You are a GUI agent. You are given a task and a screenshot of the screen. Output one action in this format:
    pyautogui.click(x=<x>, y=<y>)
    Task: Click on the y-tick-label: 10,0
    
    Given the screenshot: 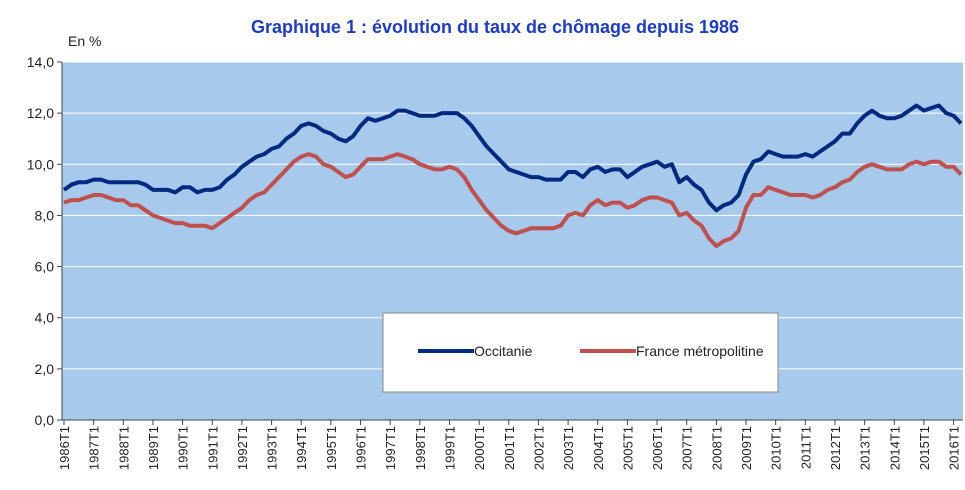 What is the action you would take?
    pyautogui.click(x=40, y=164)
    